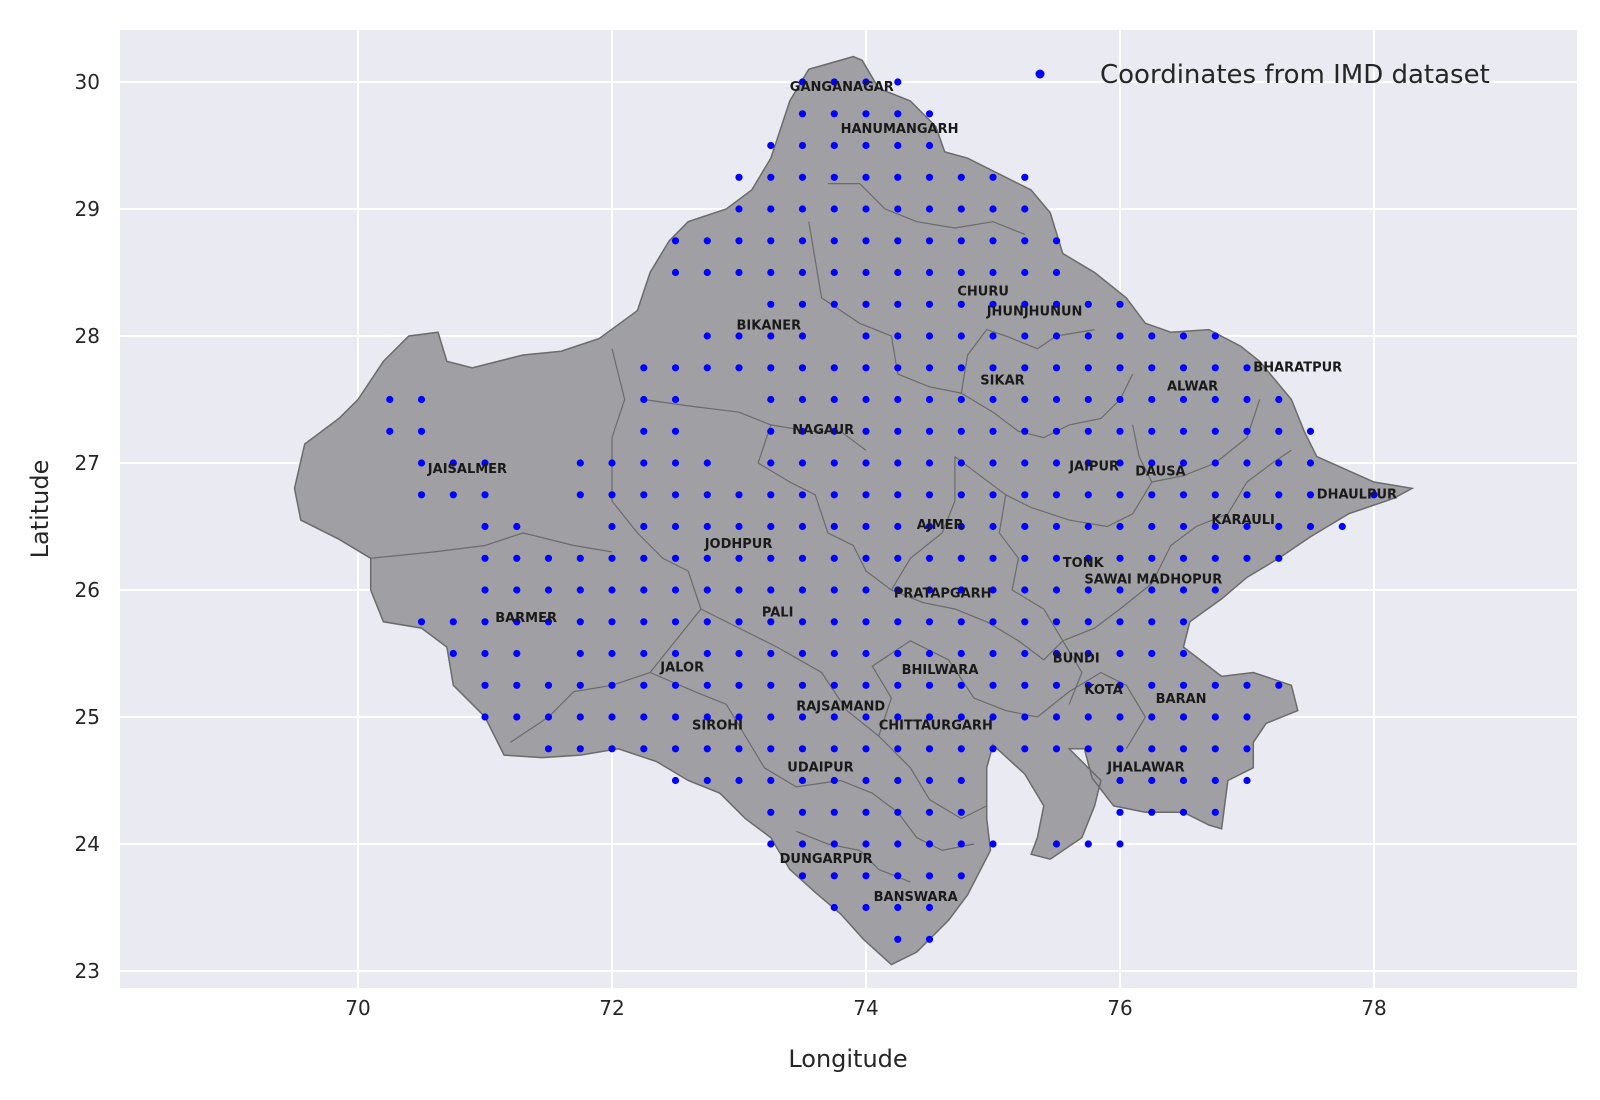 This screenshot has width=1600, height=1100. What do you see at coordinates (87, 463) in the screenshot?
I see `y-tick-label: 27` at bounding box center [87, 463].